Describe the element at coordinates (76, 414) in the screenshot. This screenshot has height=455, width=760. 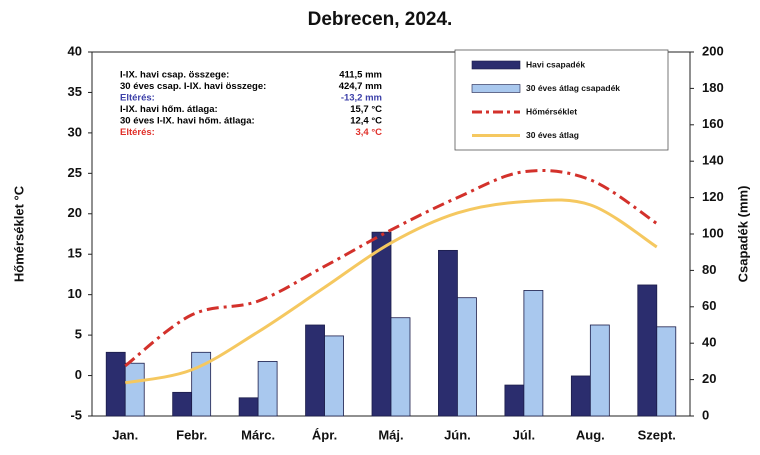
I see `y-tick-label: -5` at that location.